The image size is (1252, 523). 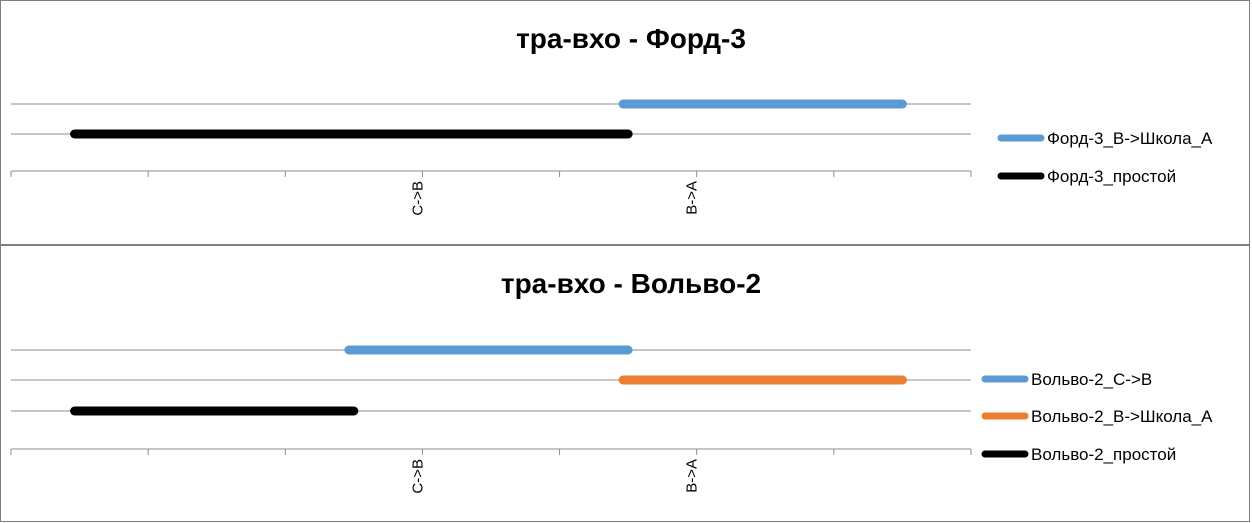 What do you see at coordinates (631, 283) in the screenshot?
I see `chart-title: тра-вхо - Вольво-2` at bounding box center [631, 283].